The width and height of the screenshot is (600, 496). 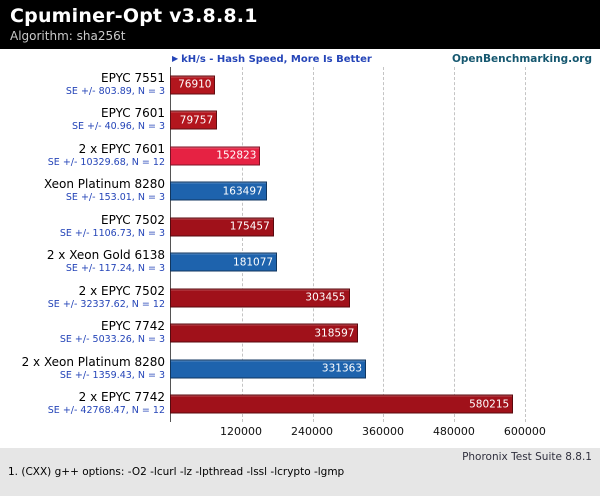 I want to click on result-bar: 79757, so click(x=194, y=120).